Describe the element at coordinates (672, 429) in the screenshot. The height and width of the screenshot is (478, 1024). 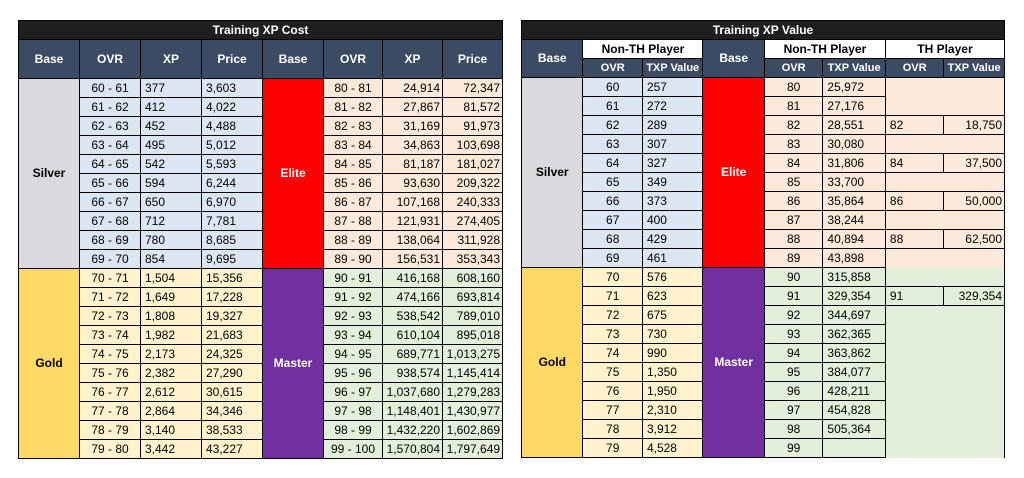
I see `txp-value-cell: 3,912` at that location.